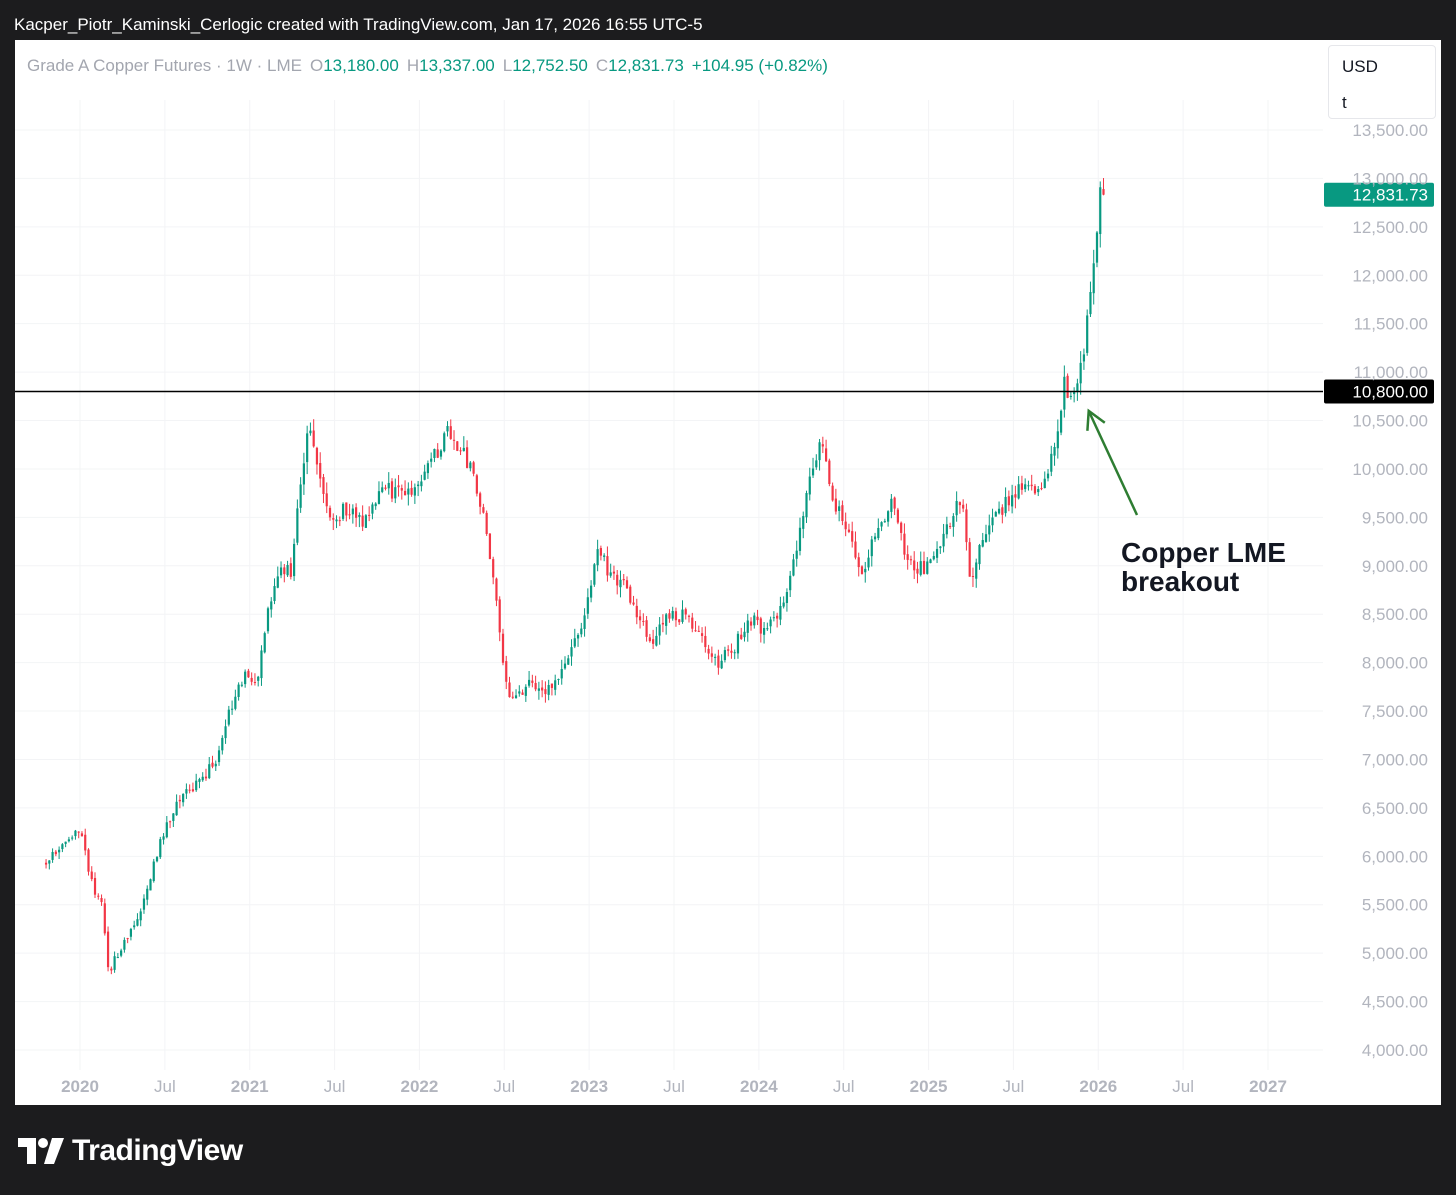 This screenshot has height=1195, width=1456. I want to click on symbol-label: Grade A Copper Futures · 1W · LME, so click(164, 65).